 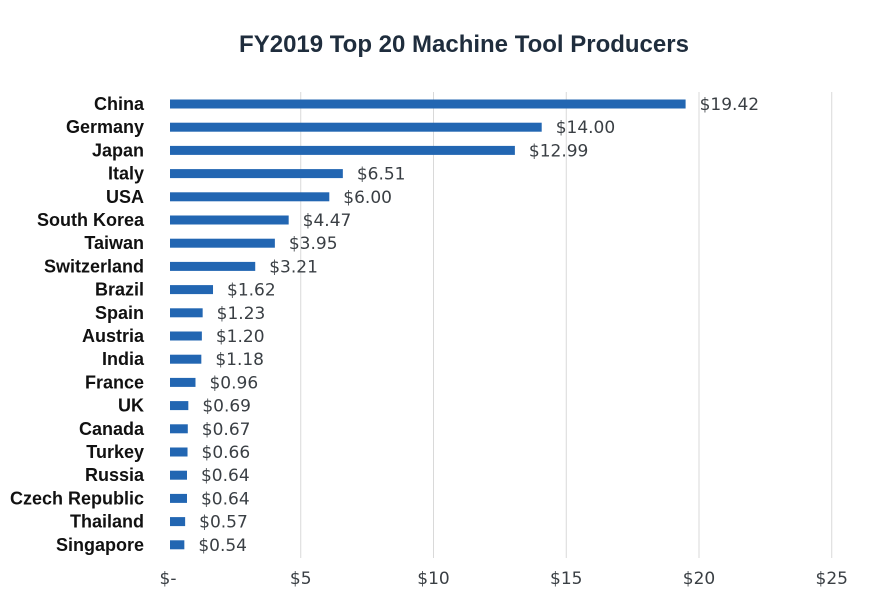 What do you see at coordinates (381, 175) in the screenshot?
I see `data-label: $6.51` at bounding box center [381, 175].